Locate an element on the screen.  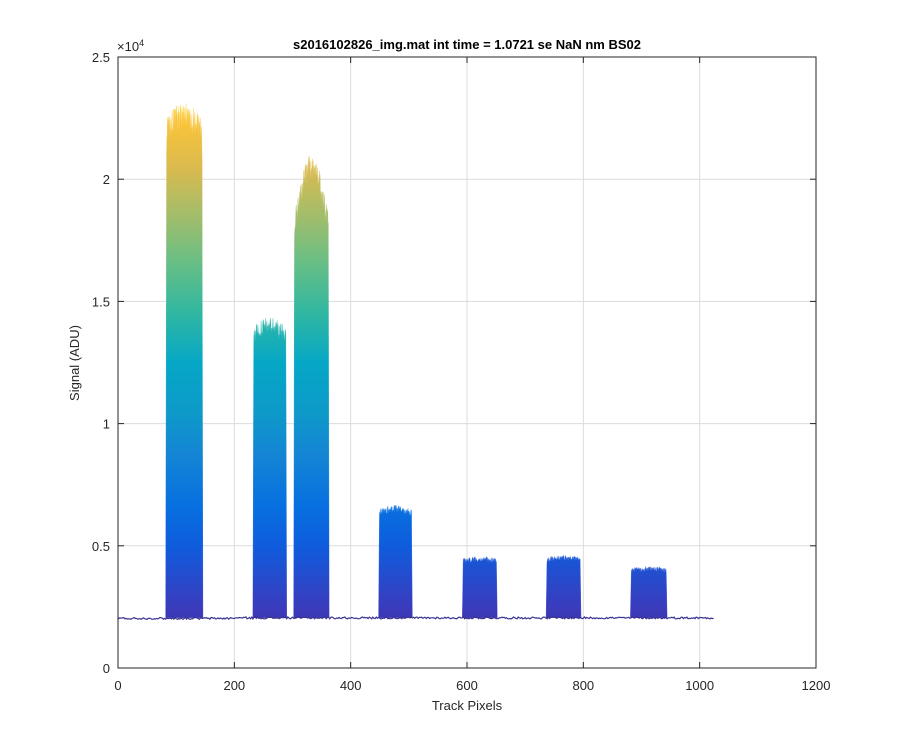
baseline-trace is located at coordinates (416, 618).